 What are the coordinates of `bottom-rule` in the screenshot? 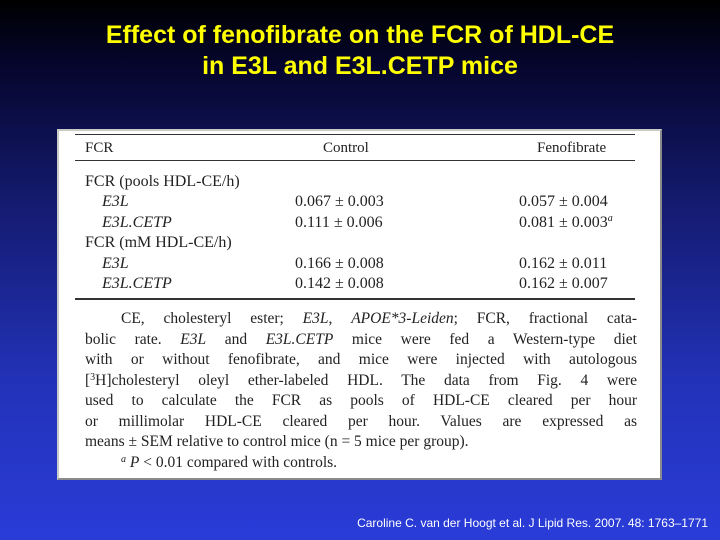 It's located at (355, 299).